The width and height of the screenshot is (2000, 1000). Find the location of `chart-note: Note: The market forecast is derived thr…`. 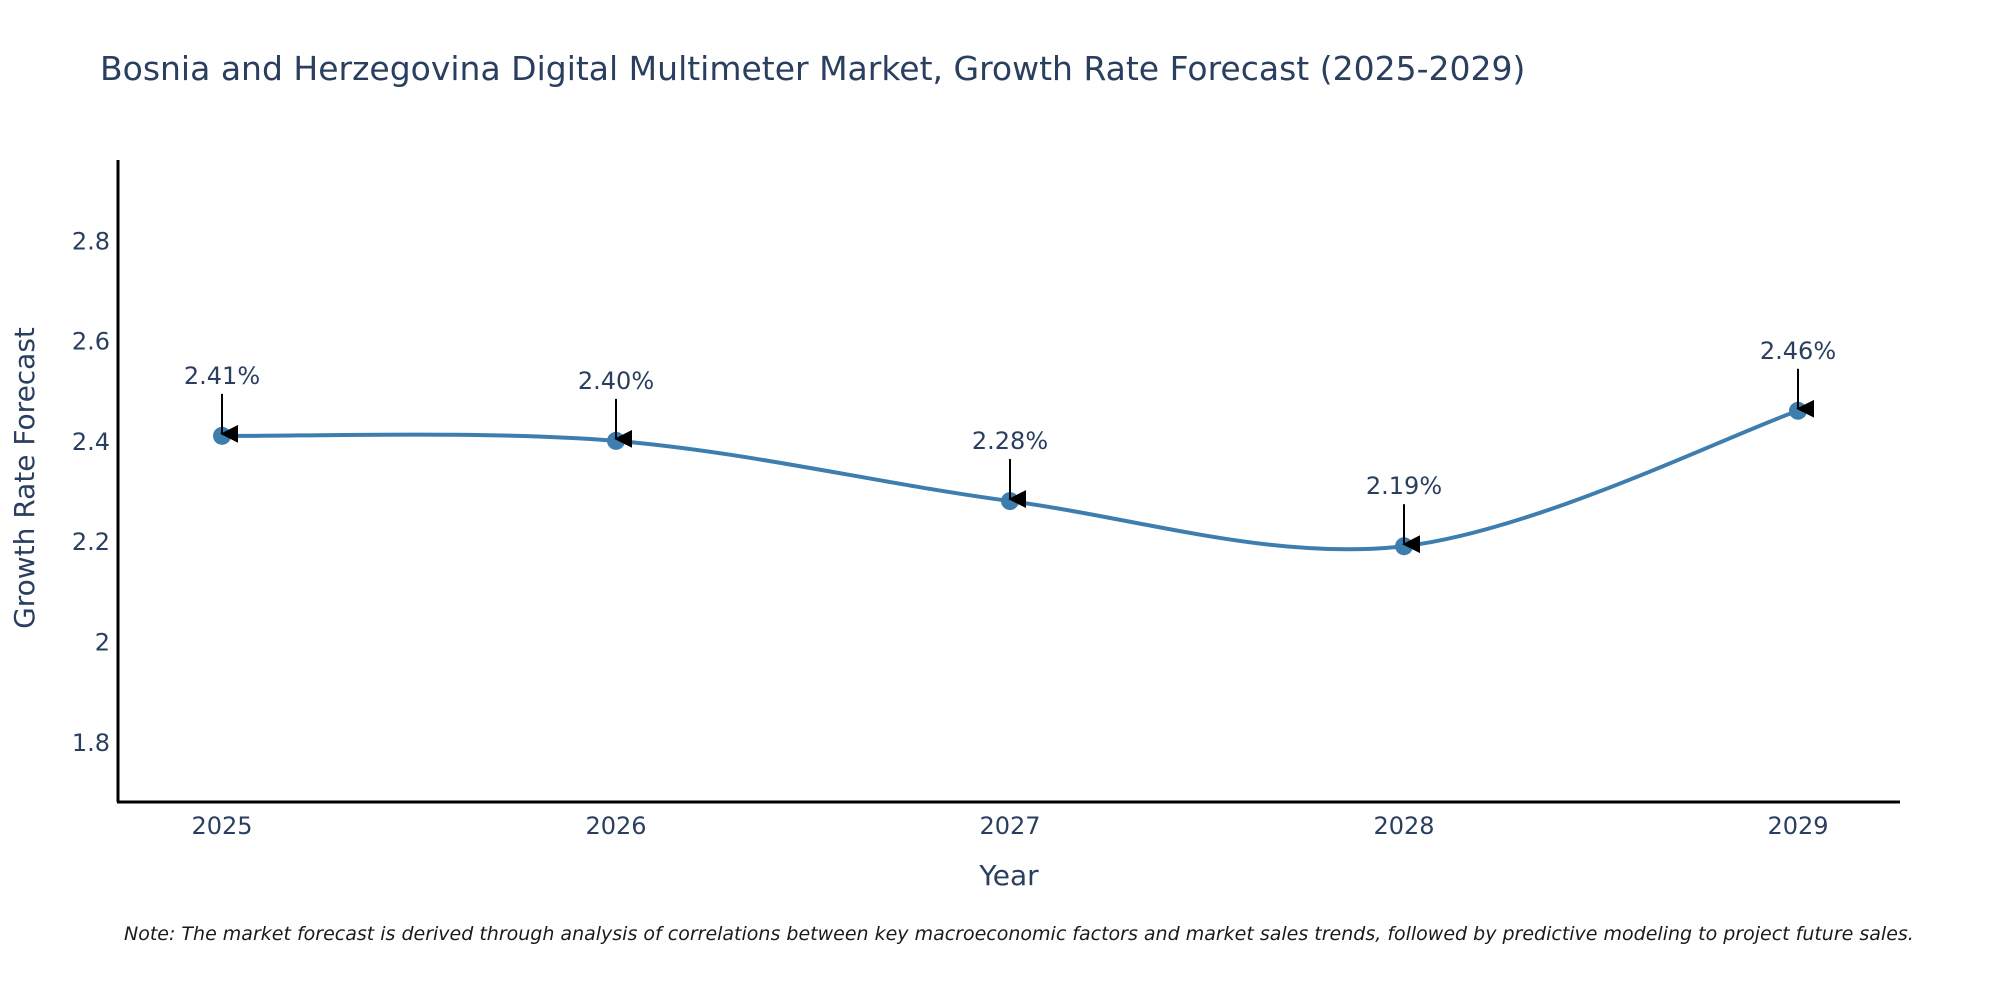

chart-note: Note: The market forecast is derived thr… is located at coordinates (1019, 934).